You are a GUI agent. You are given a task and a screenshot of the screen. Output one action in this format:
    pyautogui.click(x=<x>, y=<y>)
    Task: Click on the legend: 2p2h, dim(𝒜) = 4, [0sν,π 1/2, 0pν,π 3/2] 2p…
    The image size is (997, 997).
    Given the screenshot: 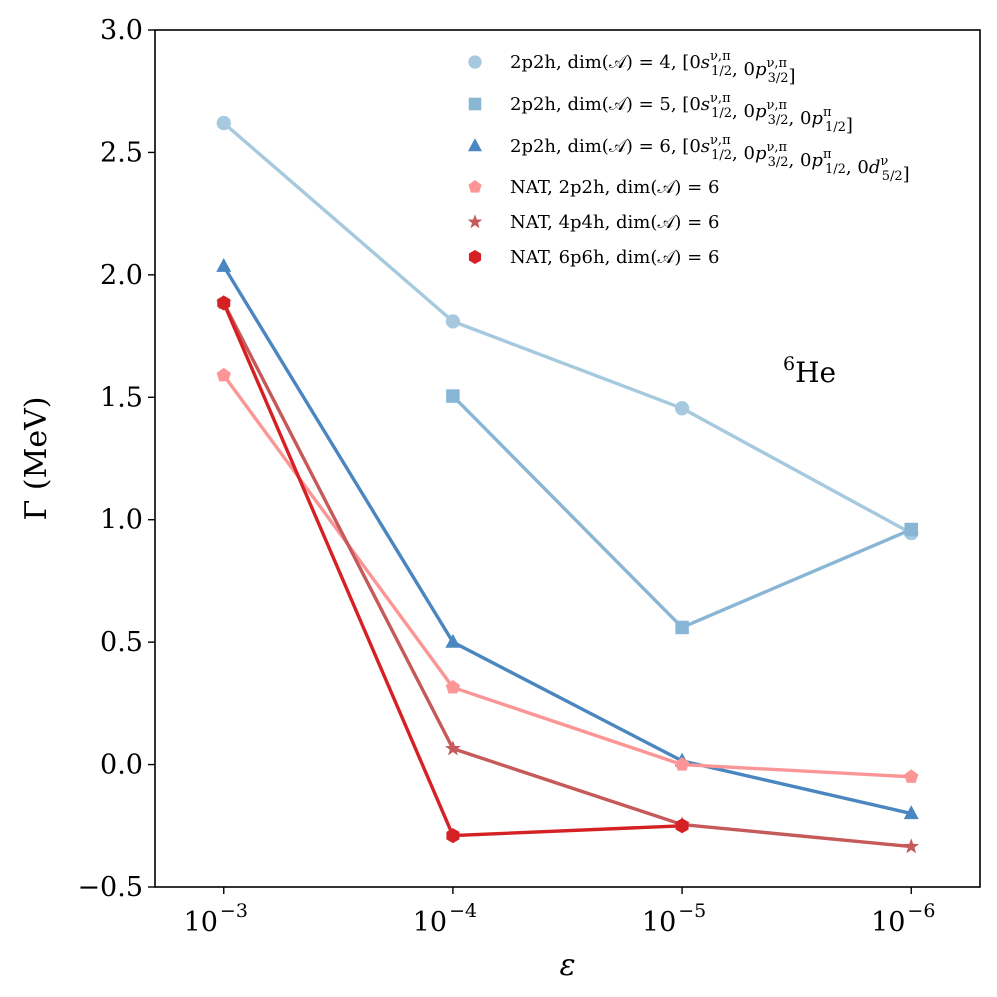 What is the action you would take?
    pyautogui.click(x=688, y=158)
    